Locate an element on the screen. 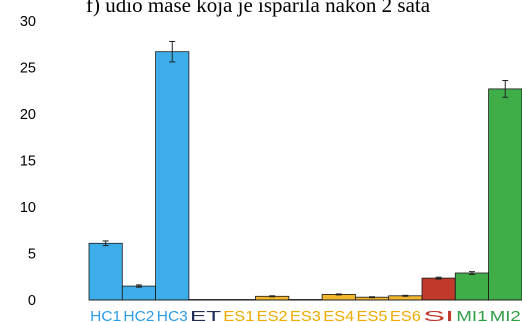  bar-hc1 is located at coordinates (105, 271).